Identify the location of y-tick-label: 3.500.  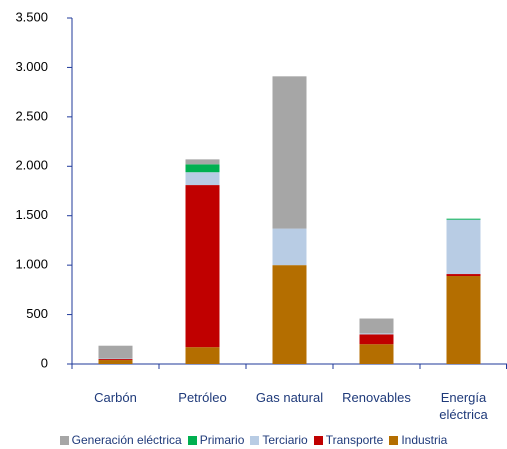
(31, 16).